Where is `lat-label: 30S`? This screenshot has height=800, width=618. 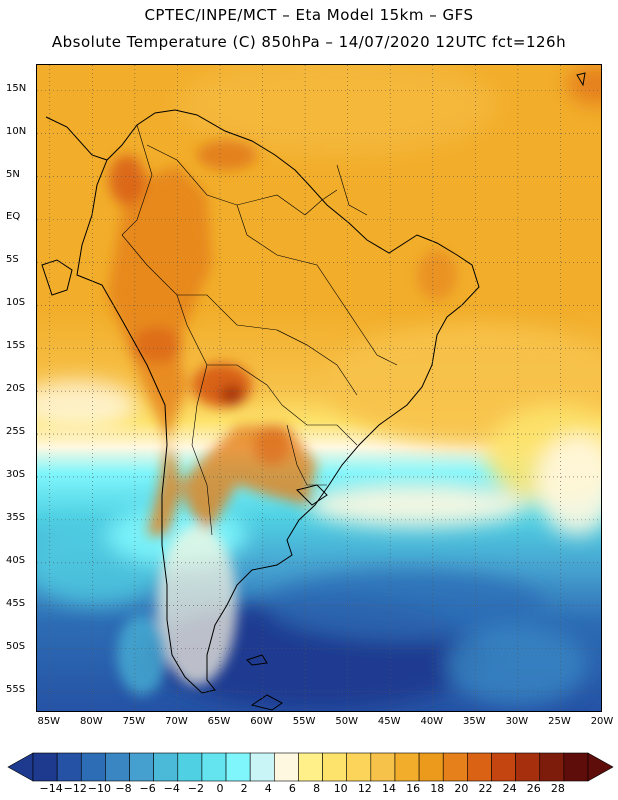 lat-label: 30S is located at coordinates (16, 474).